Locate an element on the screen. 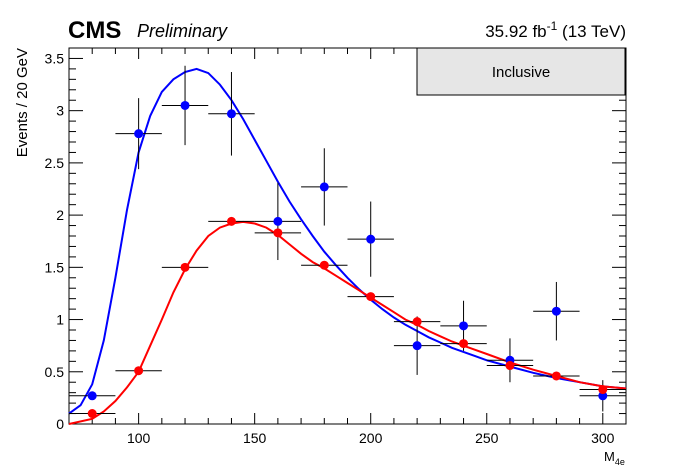 This screenshot has width=696, height=472. x-tick-label: 300 is located at coordinates (603, 438).